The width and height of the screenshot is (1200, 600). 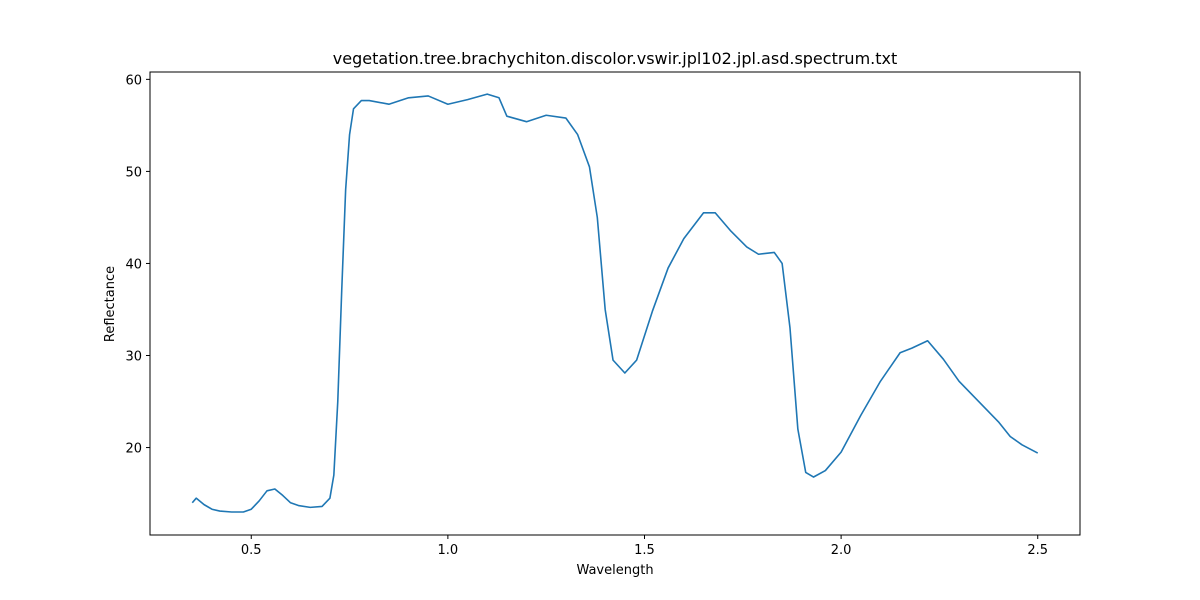 I want to click on x-tick-label: 1.5, so click(x=644, y=550).